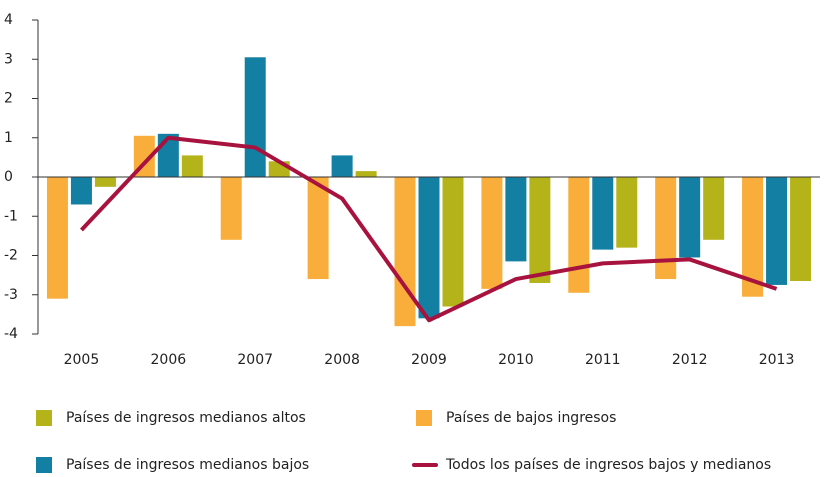  I want to click on x-tick-label: 2013, so click(777, 360).